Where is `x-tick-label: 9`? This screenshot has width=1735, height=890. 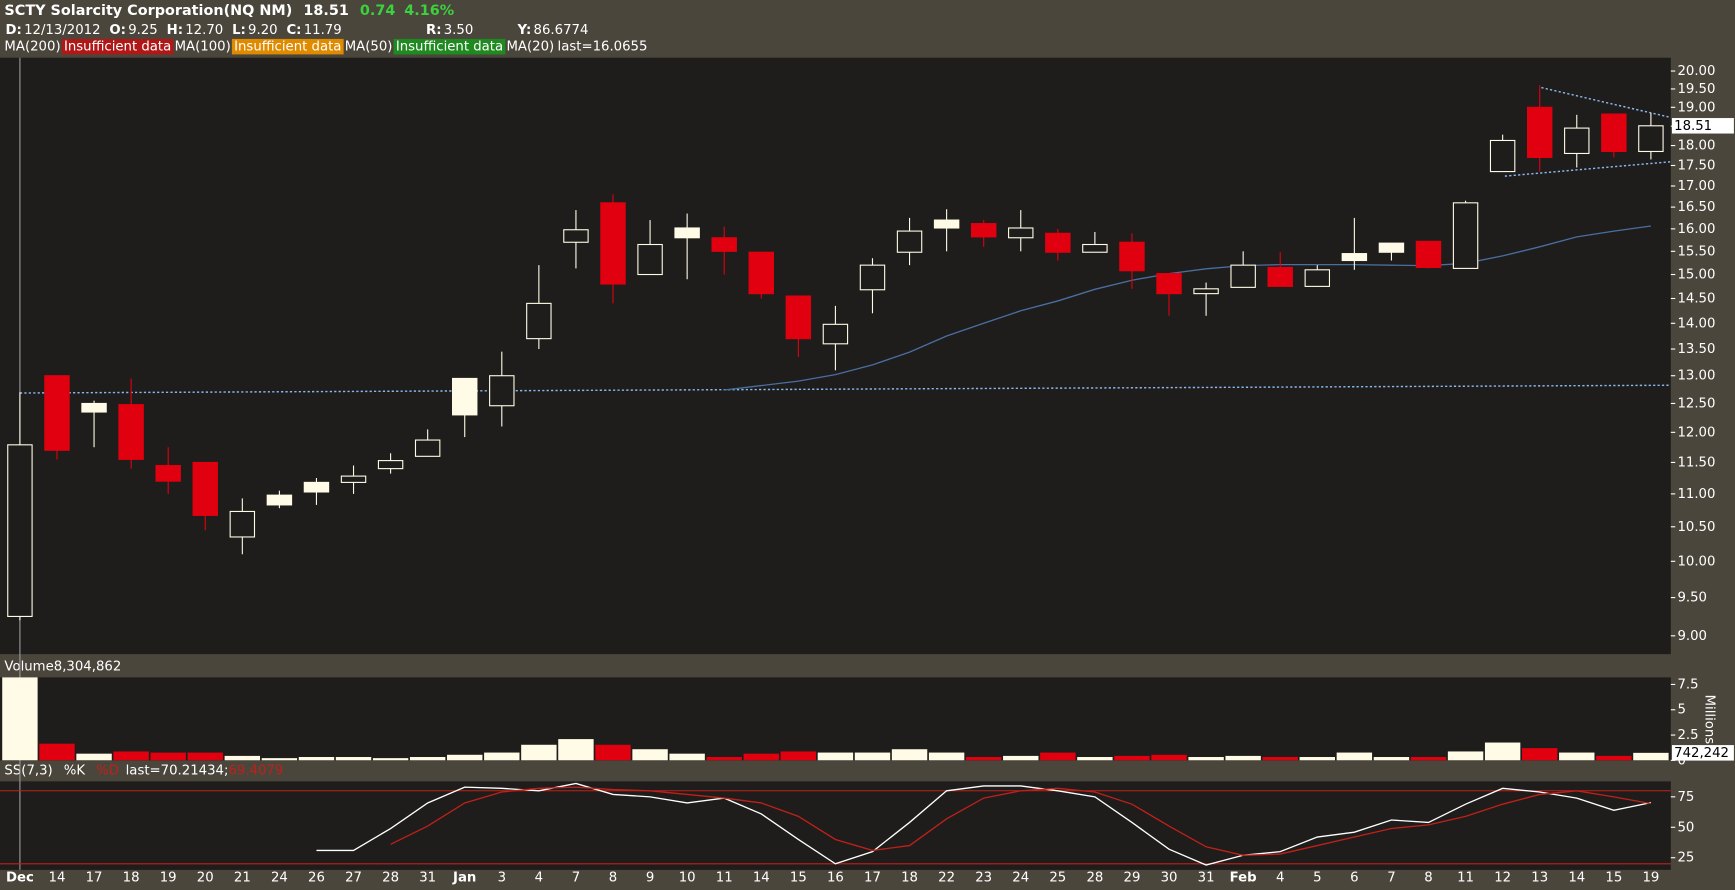 x-tick-label: 9 is located at coordinates (650, 878).